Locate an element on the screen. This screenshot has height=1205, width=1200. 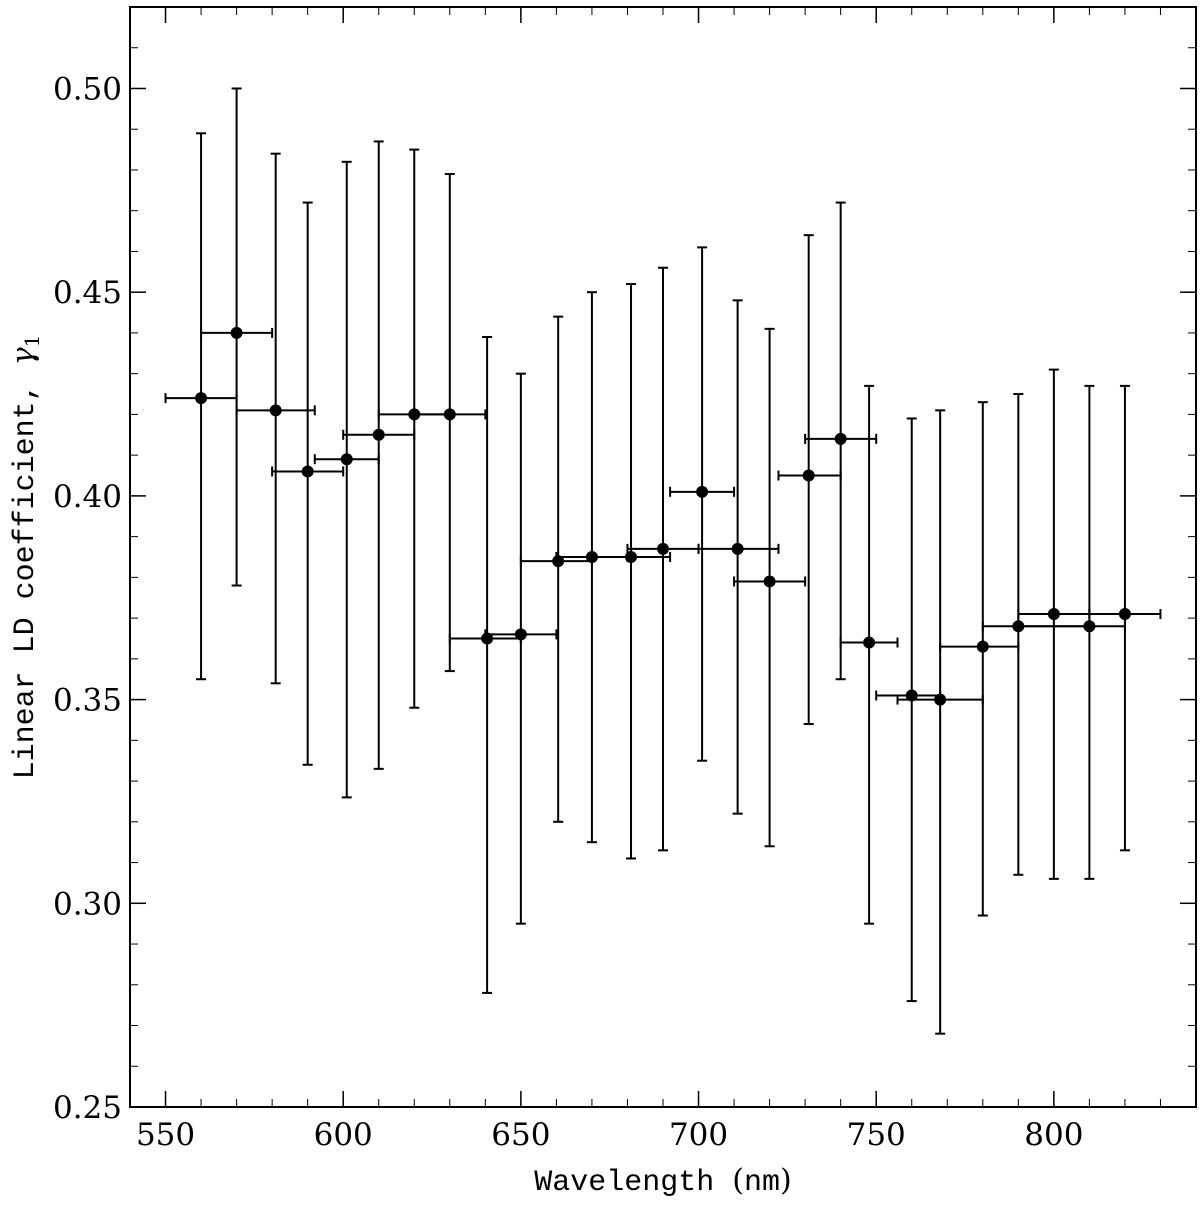
y-tick-label: 0.45 is located at coordinates (87, 293).